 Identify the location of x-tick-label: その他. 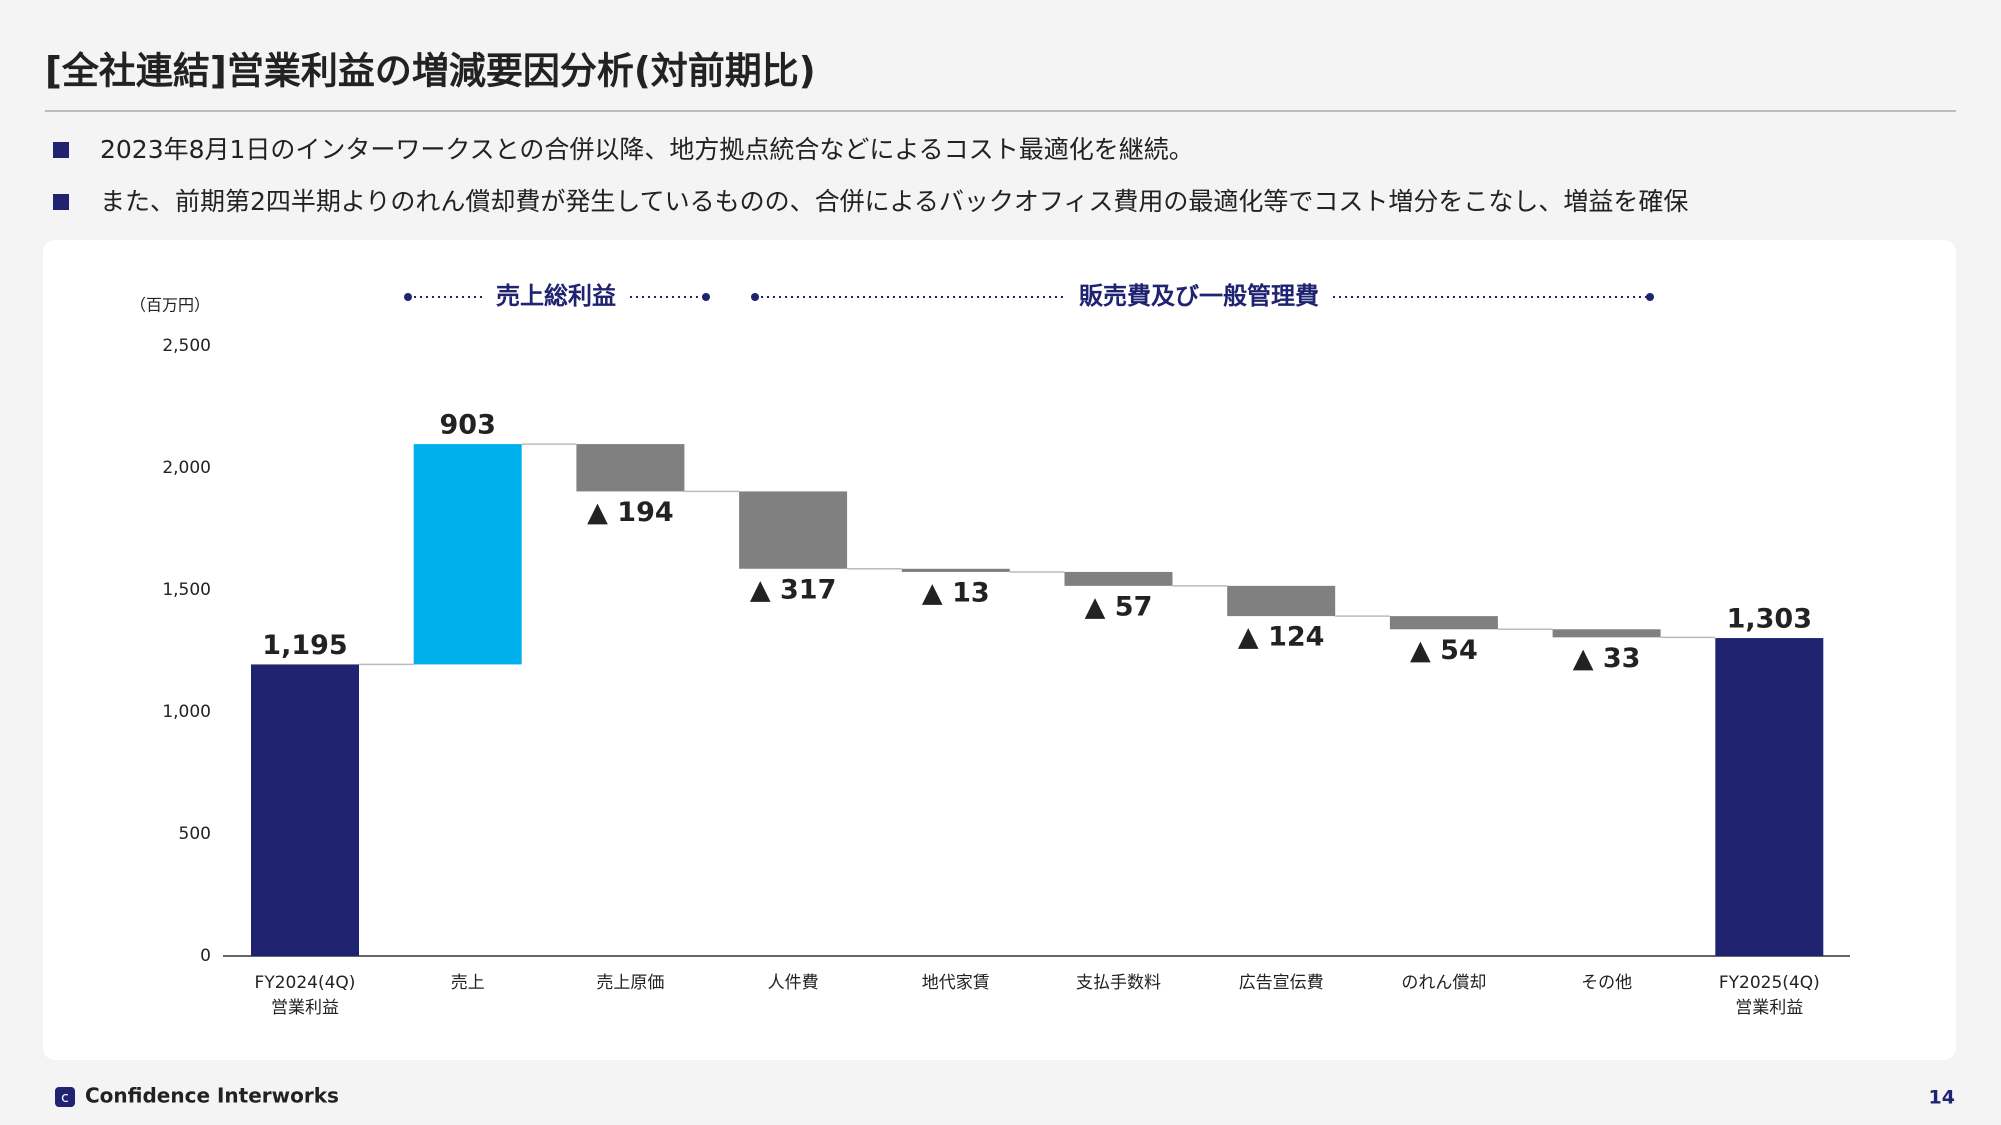
(1606, 983).